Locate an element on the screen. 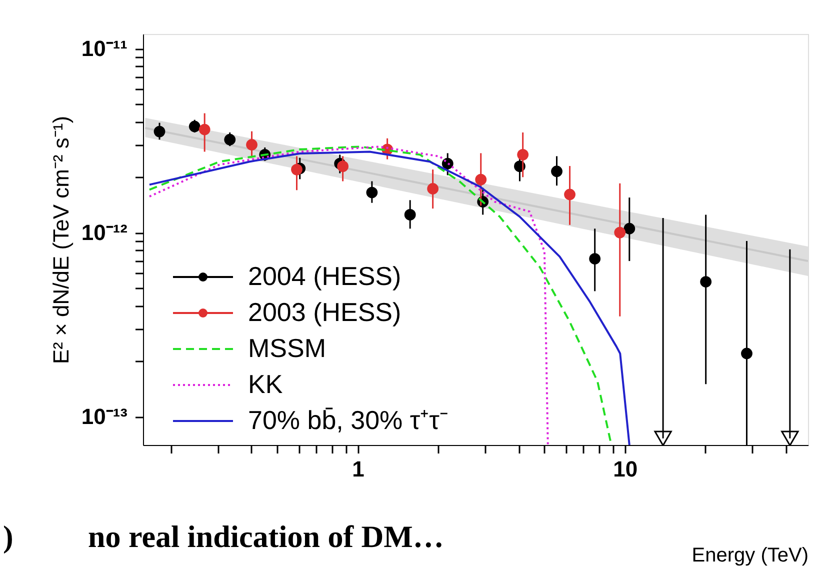 This screenshot has width=836, height=567. legend-label: KK is located at coordinates (266, 384).